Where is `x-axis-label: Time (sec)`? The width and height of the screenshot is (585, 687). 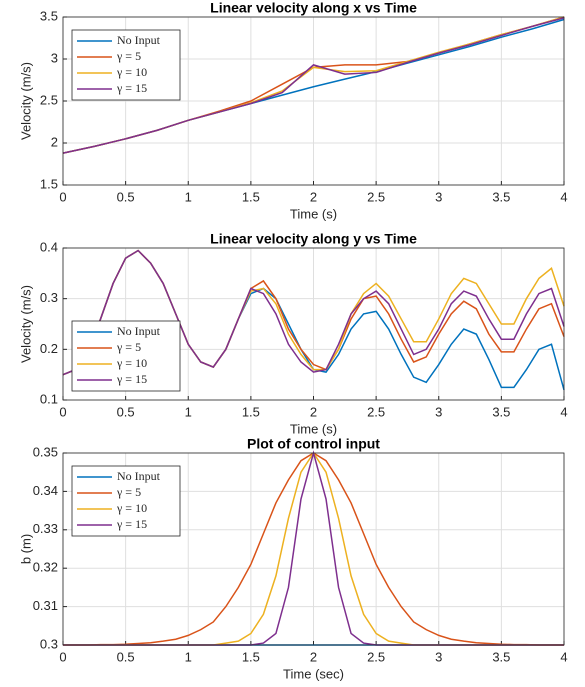
x-axis-label: Time (sec) is located at coordinates (313, 673).